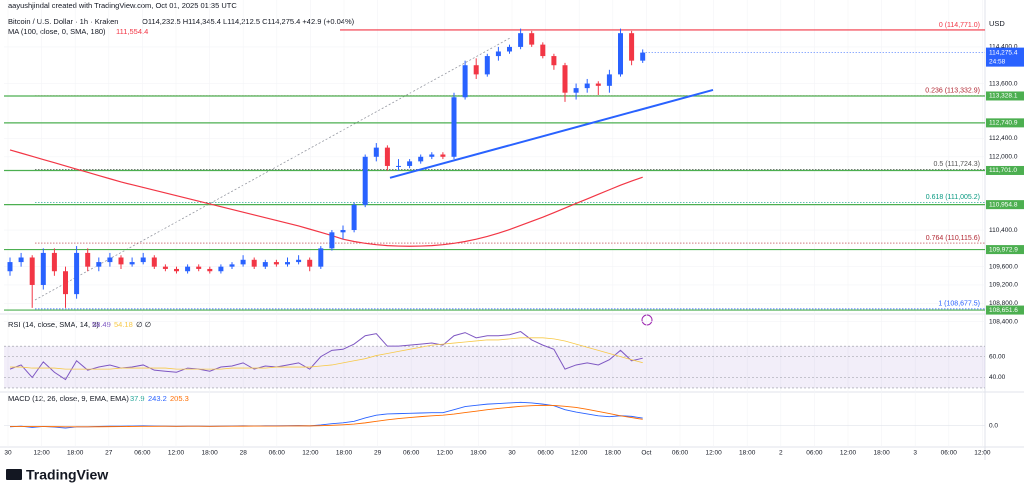 The image size is (1024, 493). I want to click on ma-legend: MA (100, close, 0, SMA, 180), so click(57, 31).